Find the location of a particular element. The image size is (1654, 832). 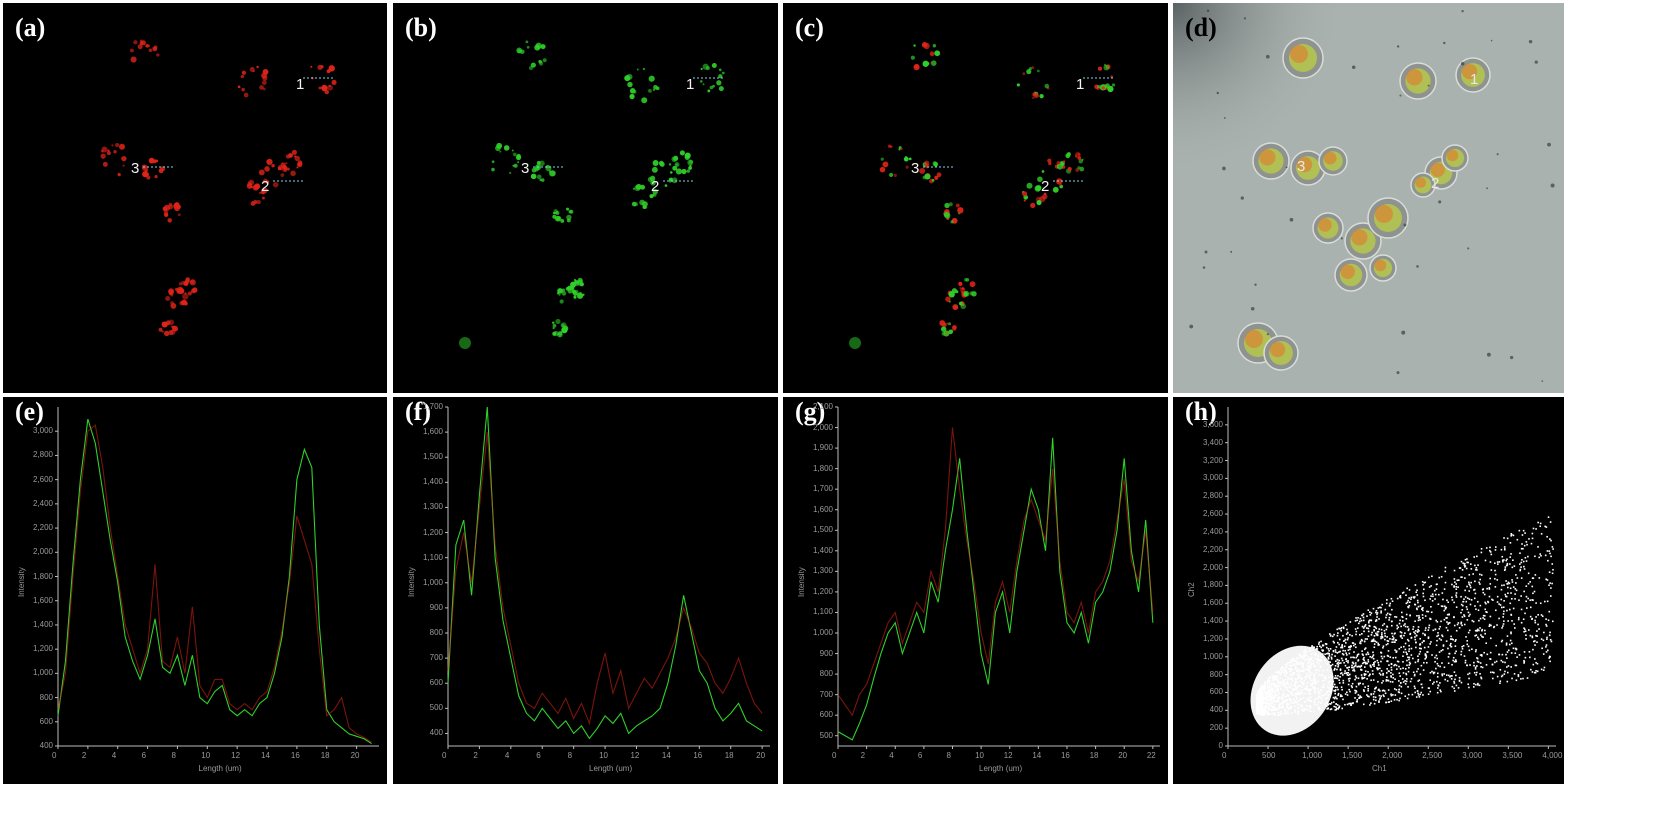

x-tick-label: 3,000 is located at coordinates (1472, 755).